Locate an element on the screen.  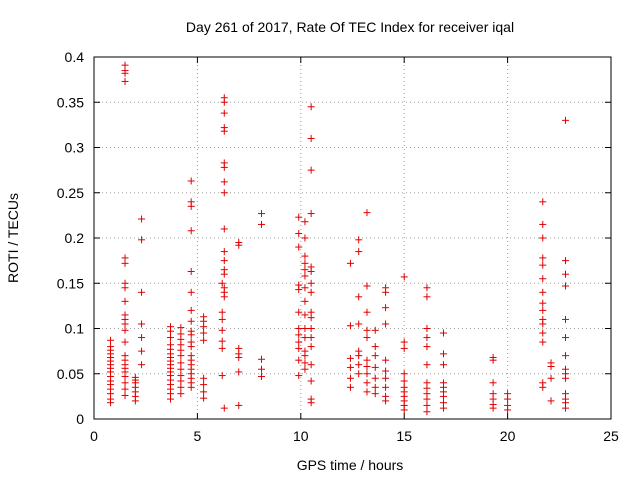
y-tick-label: 0.2 is located at coordinates (75, 238).